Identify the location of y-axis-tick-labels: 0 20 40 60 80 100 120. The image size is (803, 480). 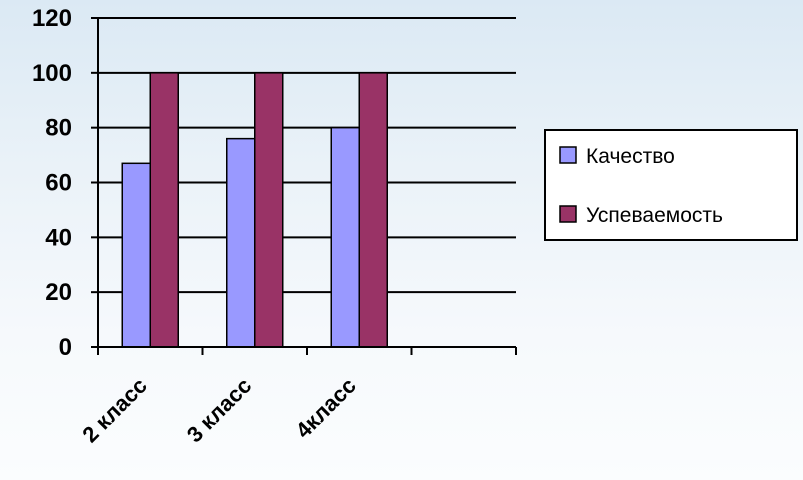
(52, 183).